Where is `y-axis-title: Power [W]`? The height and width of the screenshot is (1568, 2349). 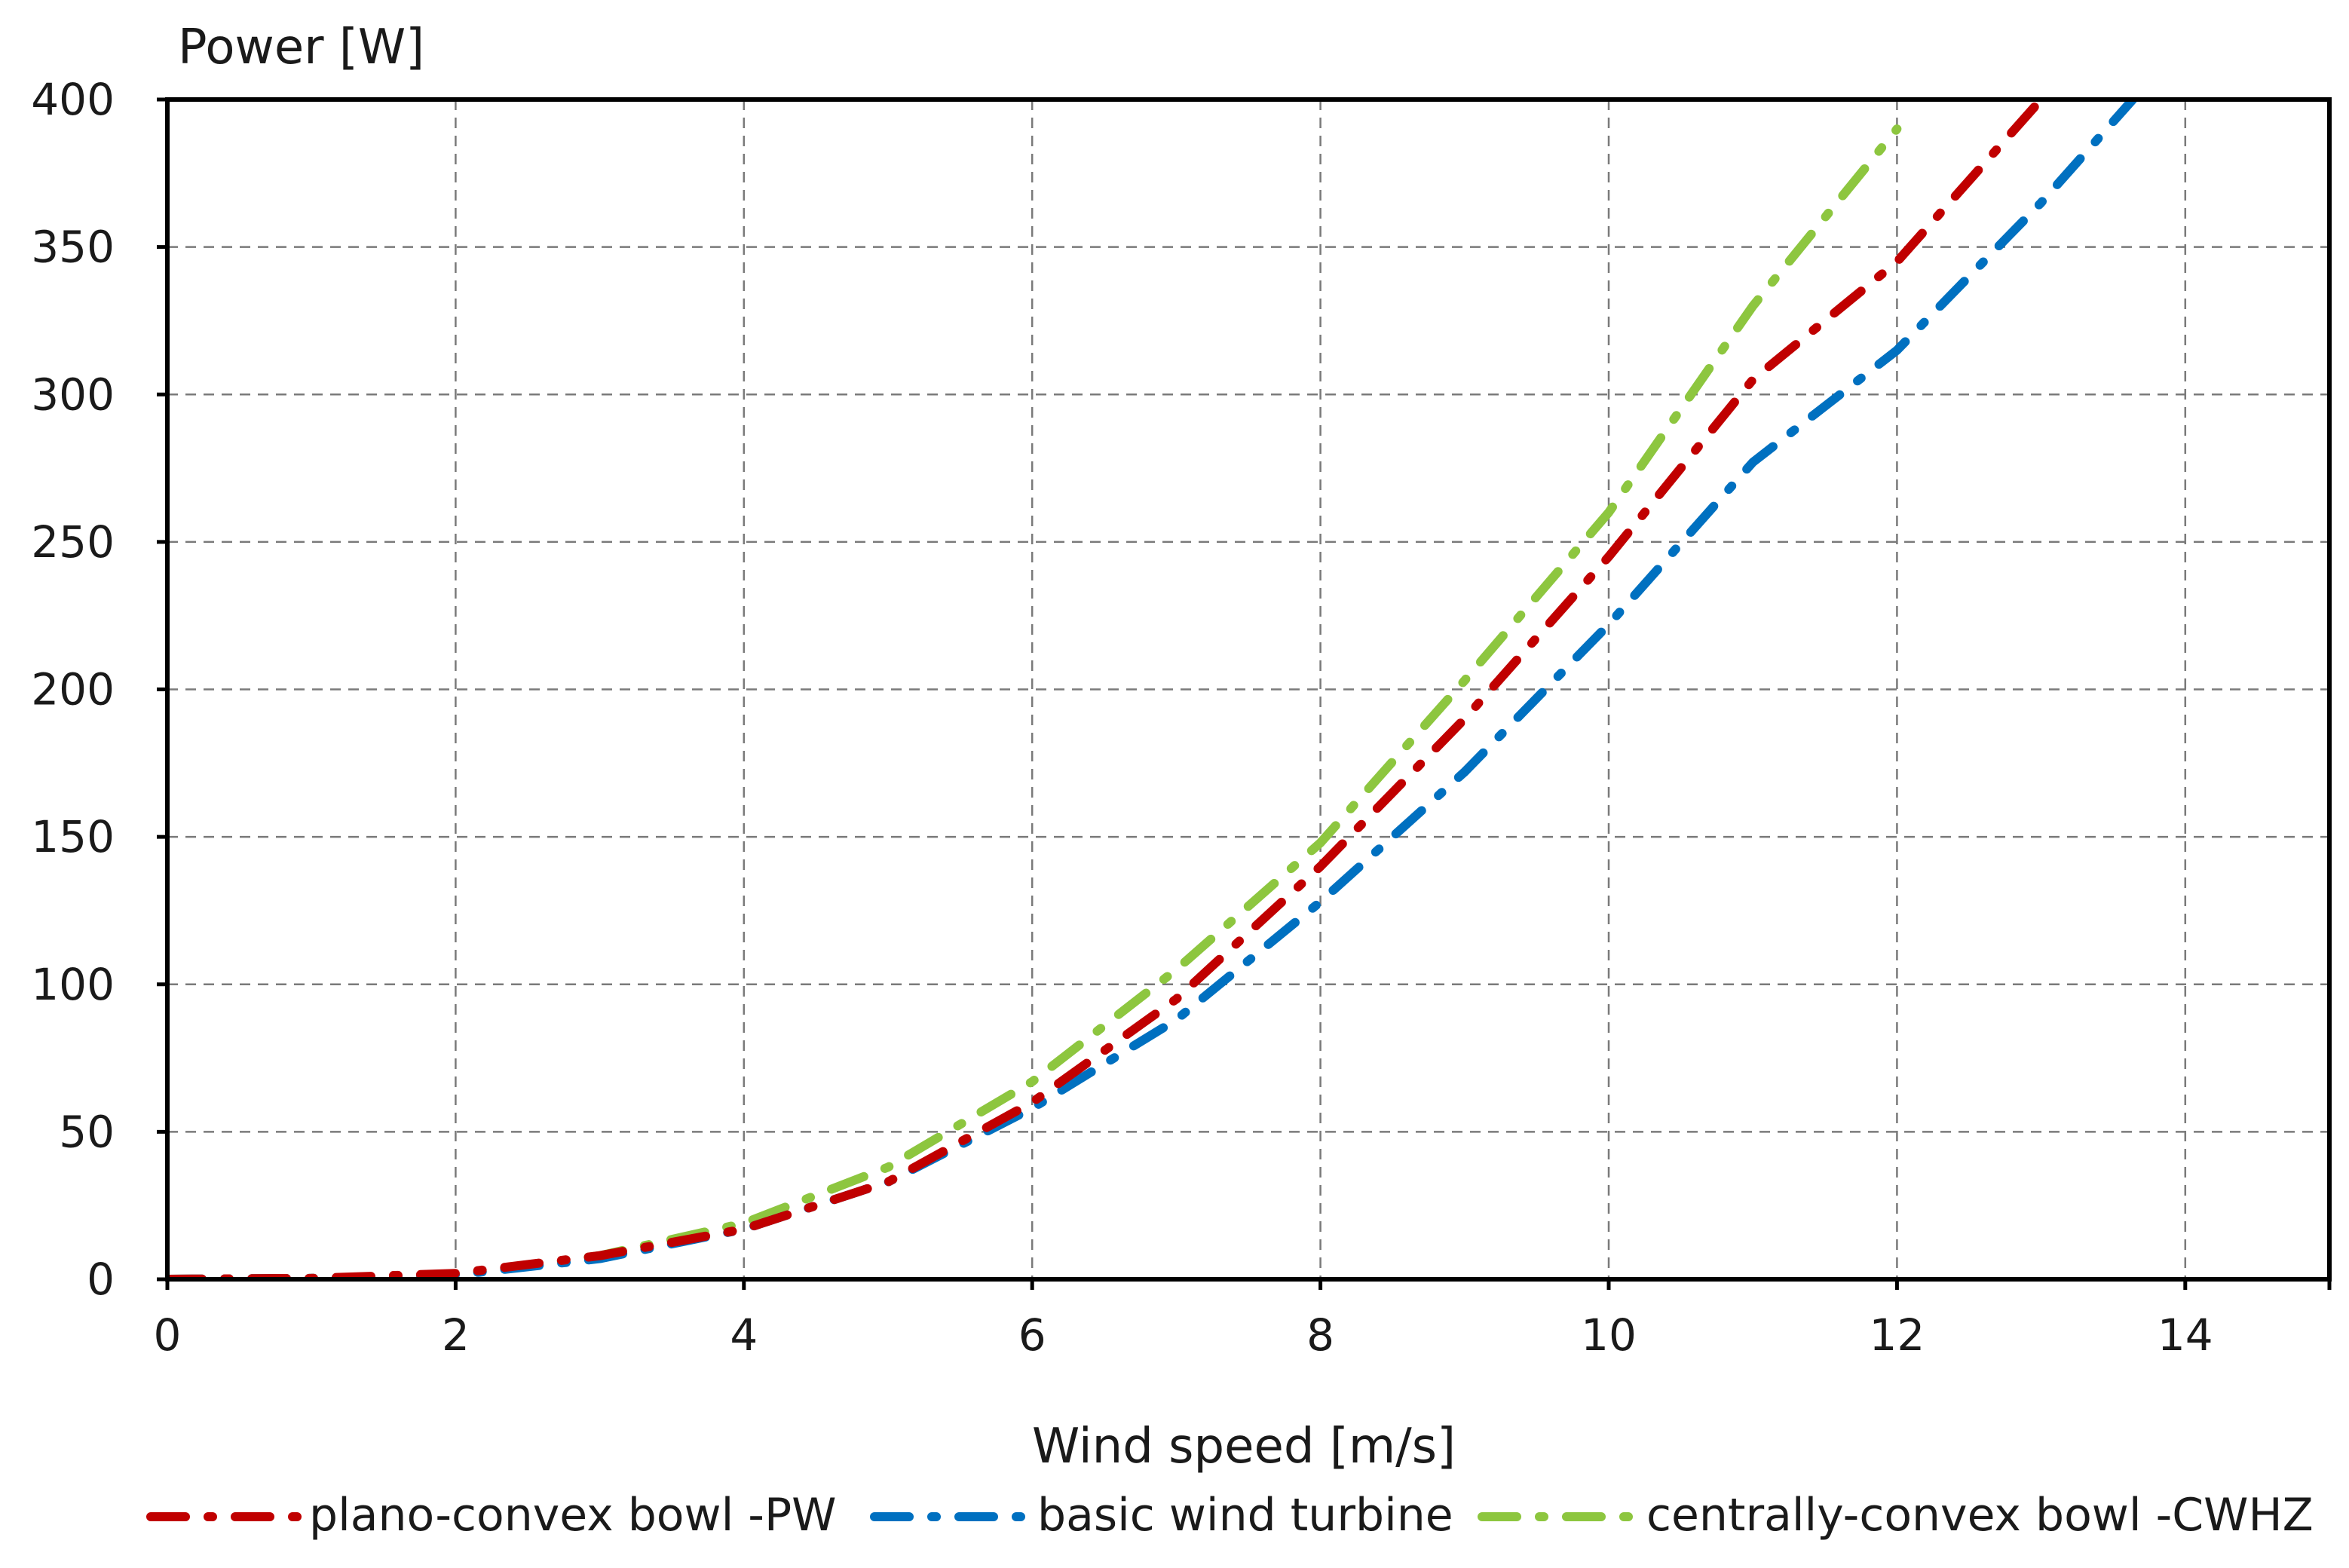
y-axis-title: Power [W] is located at coordinates (301, 47).